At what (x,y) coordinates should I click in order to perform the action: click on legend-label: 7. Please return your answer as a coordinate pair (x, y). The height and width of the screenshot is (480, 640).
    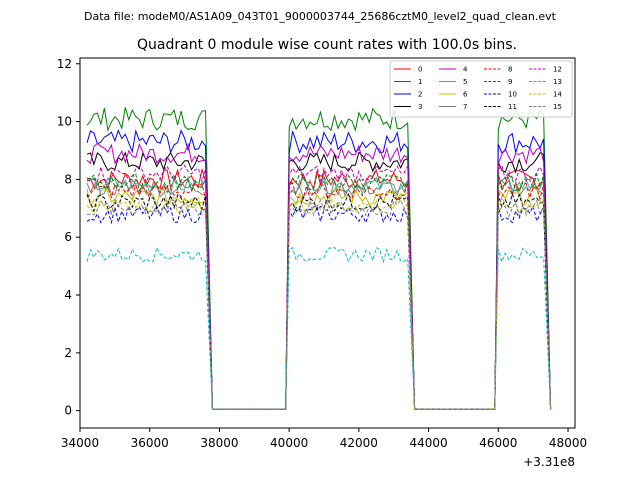
    Looking at the image, I should click on (465, 107).